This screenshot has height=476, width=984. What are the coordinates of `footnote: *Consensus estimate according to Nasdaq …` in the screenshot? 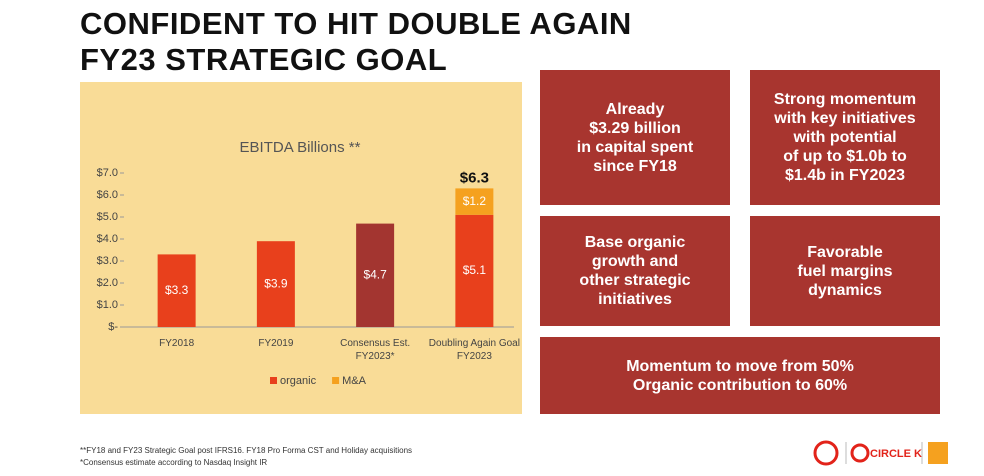 It's located at (174, 462).